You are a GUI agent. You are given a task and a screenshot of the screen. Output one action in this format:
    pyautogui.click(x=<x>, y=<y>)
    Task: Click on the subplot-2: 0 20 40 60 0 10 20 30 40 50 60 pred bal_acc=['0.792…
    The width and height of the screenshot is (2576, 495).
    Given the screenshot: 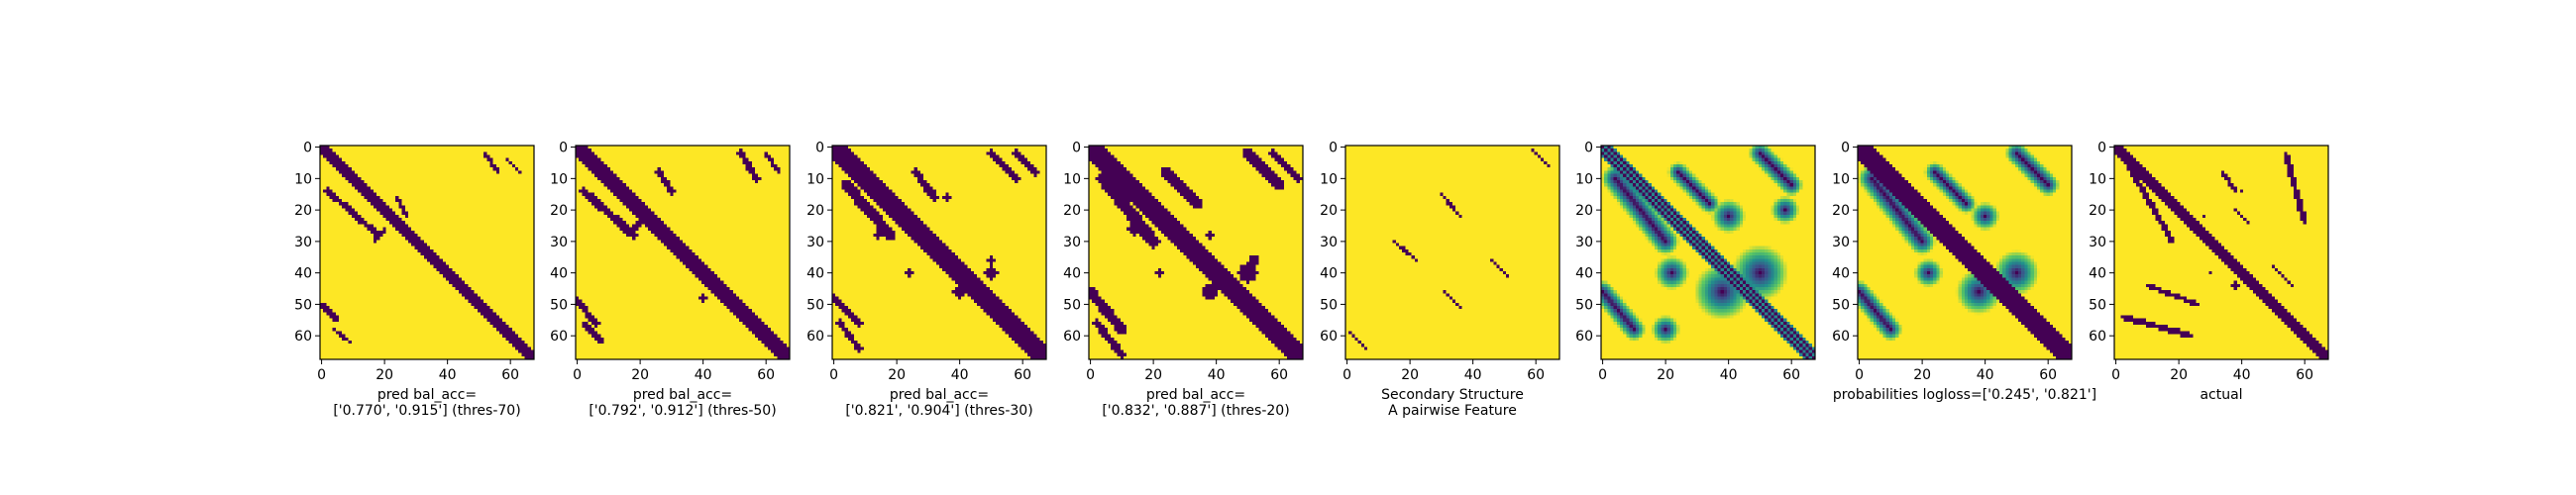 What is the action you would take?
    pyautogui.click(x=670, y=280)
    